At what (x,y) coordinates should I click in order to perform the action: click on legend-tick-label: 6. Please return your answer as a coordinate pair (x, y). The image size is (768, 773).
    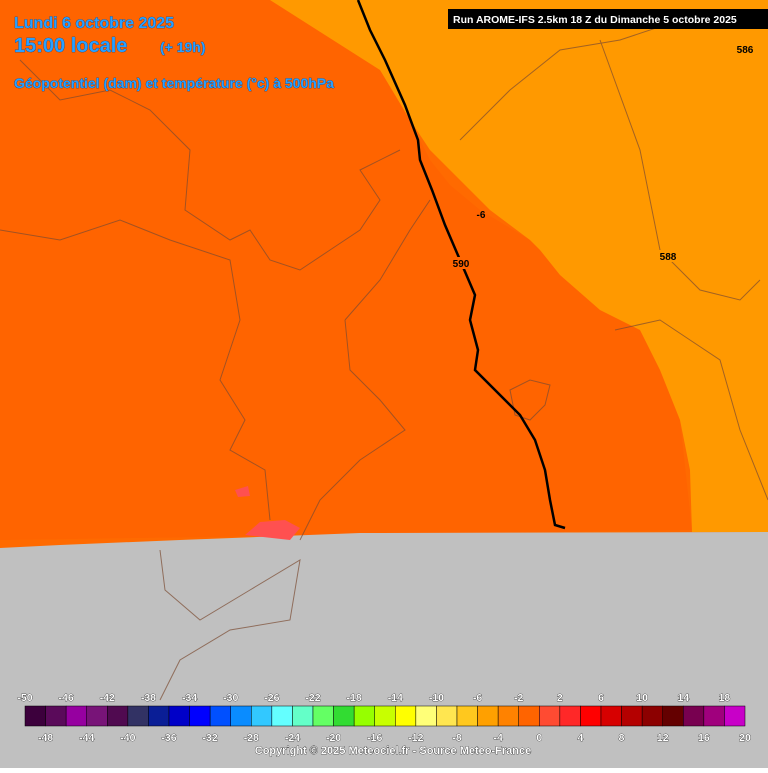
    Looking at the image, I should click on (601, 698).